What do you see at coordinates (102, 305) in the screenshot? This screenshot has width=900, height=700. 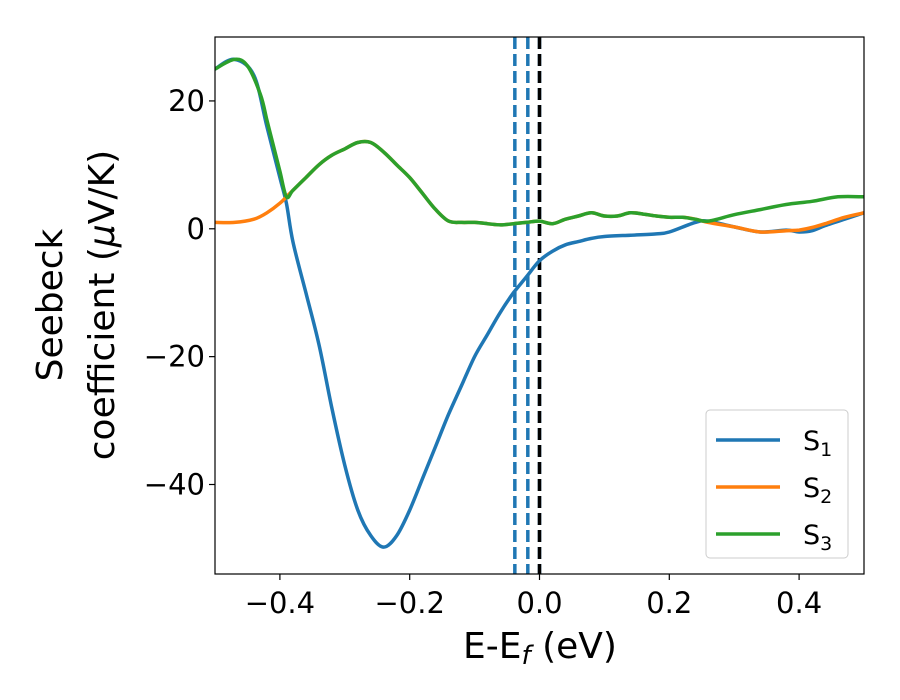 I see `y-axis-label-line2: coefficient (μV/K)` at bounding box center [102, 305].